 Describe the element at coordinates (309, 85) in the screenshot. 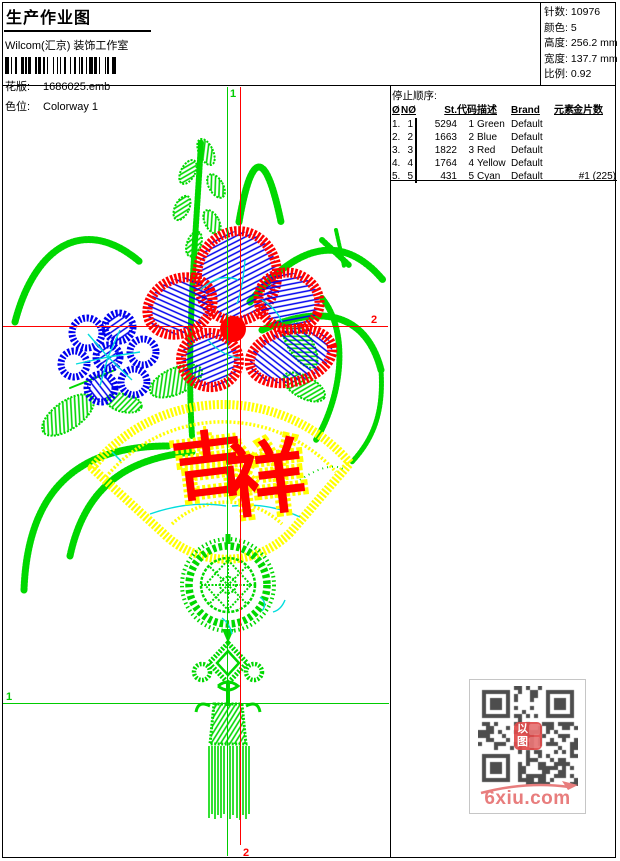

I see `header-divider-line` at that location.